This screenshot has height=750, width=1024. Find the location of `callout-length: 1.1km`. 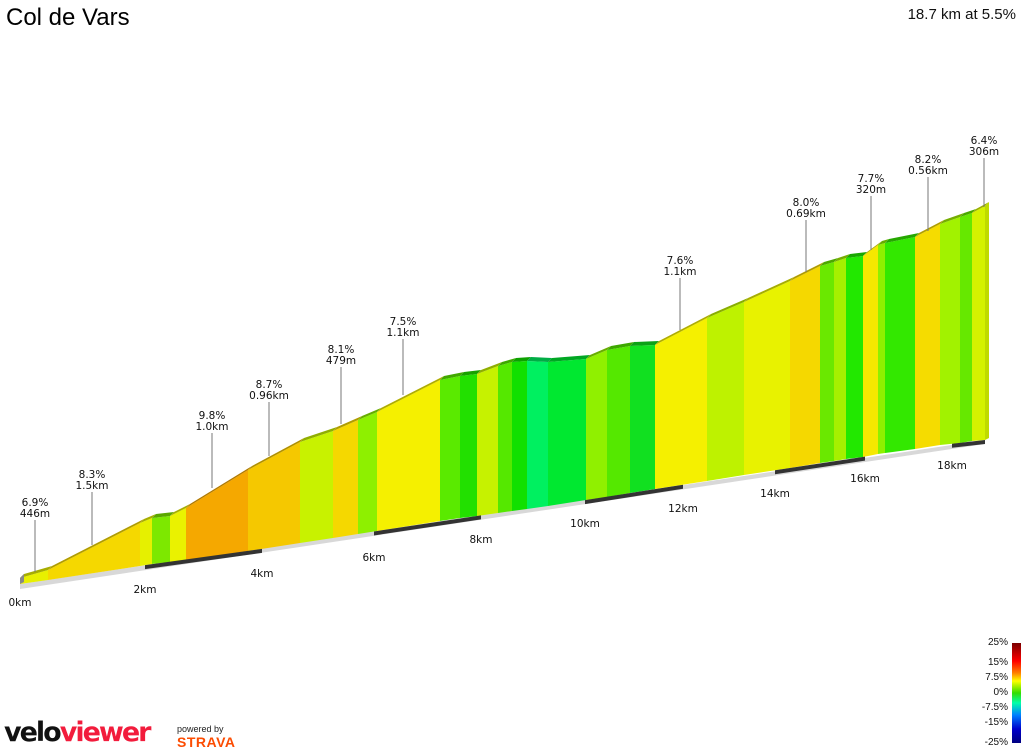

callout-length: 1.1km is located at coordinates (402, 333).